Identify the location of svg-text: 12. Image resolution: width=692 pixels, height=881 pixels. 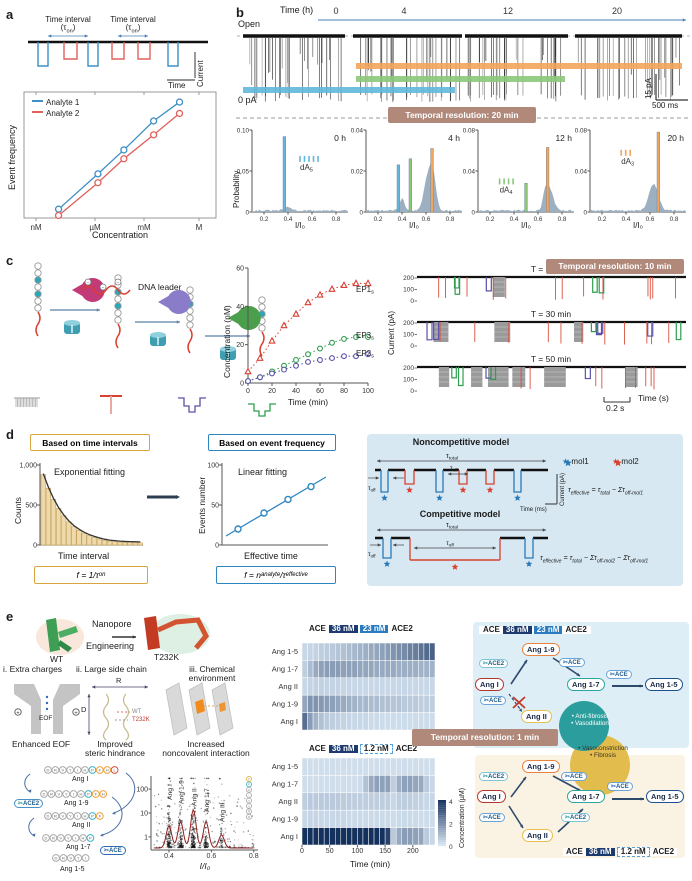
(508, 11).